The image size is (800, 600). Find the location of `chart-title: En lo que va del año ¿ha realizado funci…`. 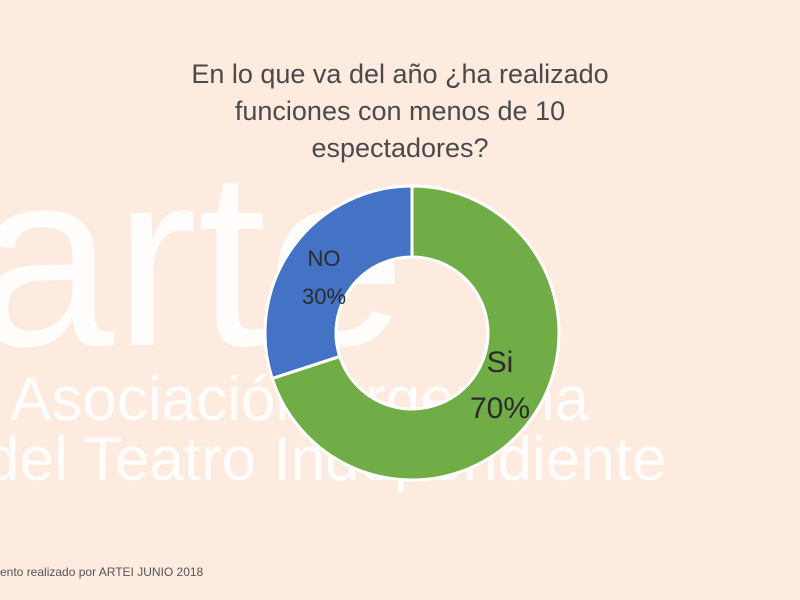

chart-title: En lo que va del año ¿ha realizado funci… is located at coordinates (400, 111).